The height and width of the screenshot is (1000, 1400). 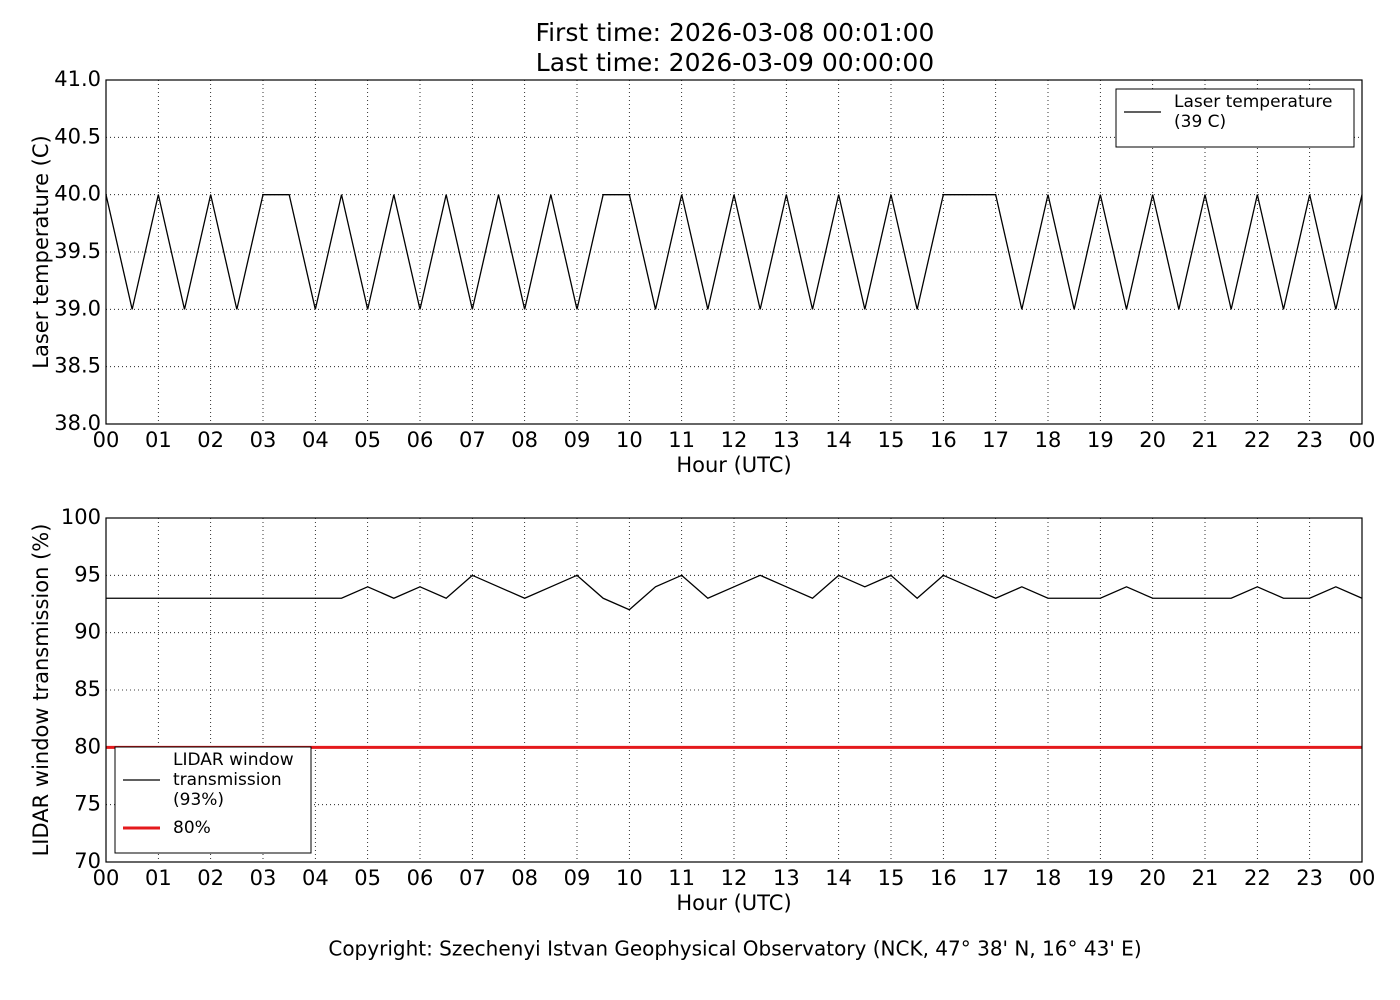 I want to click on y-axis-label: Laser temperature (C), so click(x=41, y=251).